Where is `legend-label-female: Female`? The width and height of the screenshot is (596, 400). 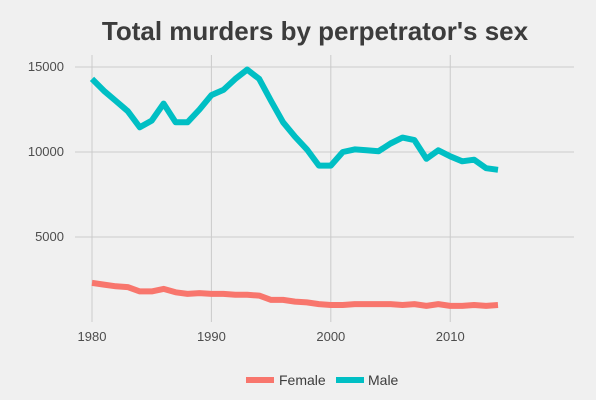 legend-label-female: Female is located at coordinates (302, 380).